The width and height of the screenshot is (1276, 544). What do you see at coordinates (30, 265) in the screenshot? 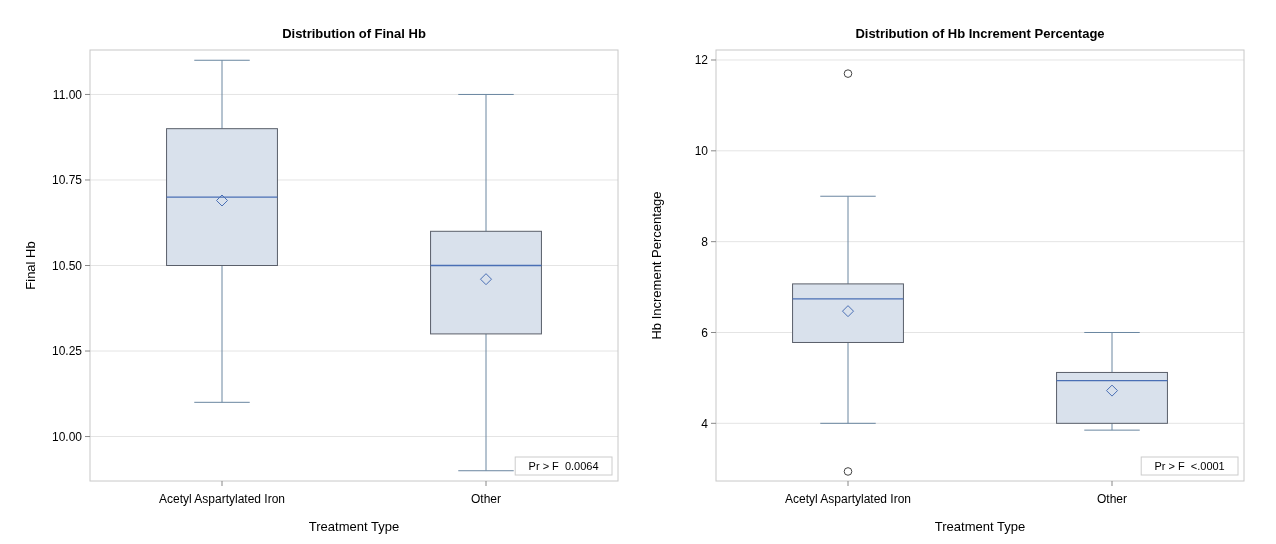
I see `y-axis-title: Final Hb` at bounding box center [30, 265].